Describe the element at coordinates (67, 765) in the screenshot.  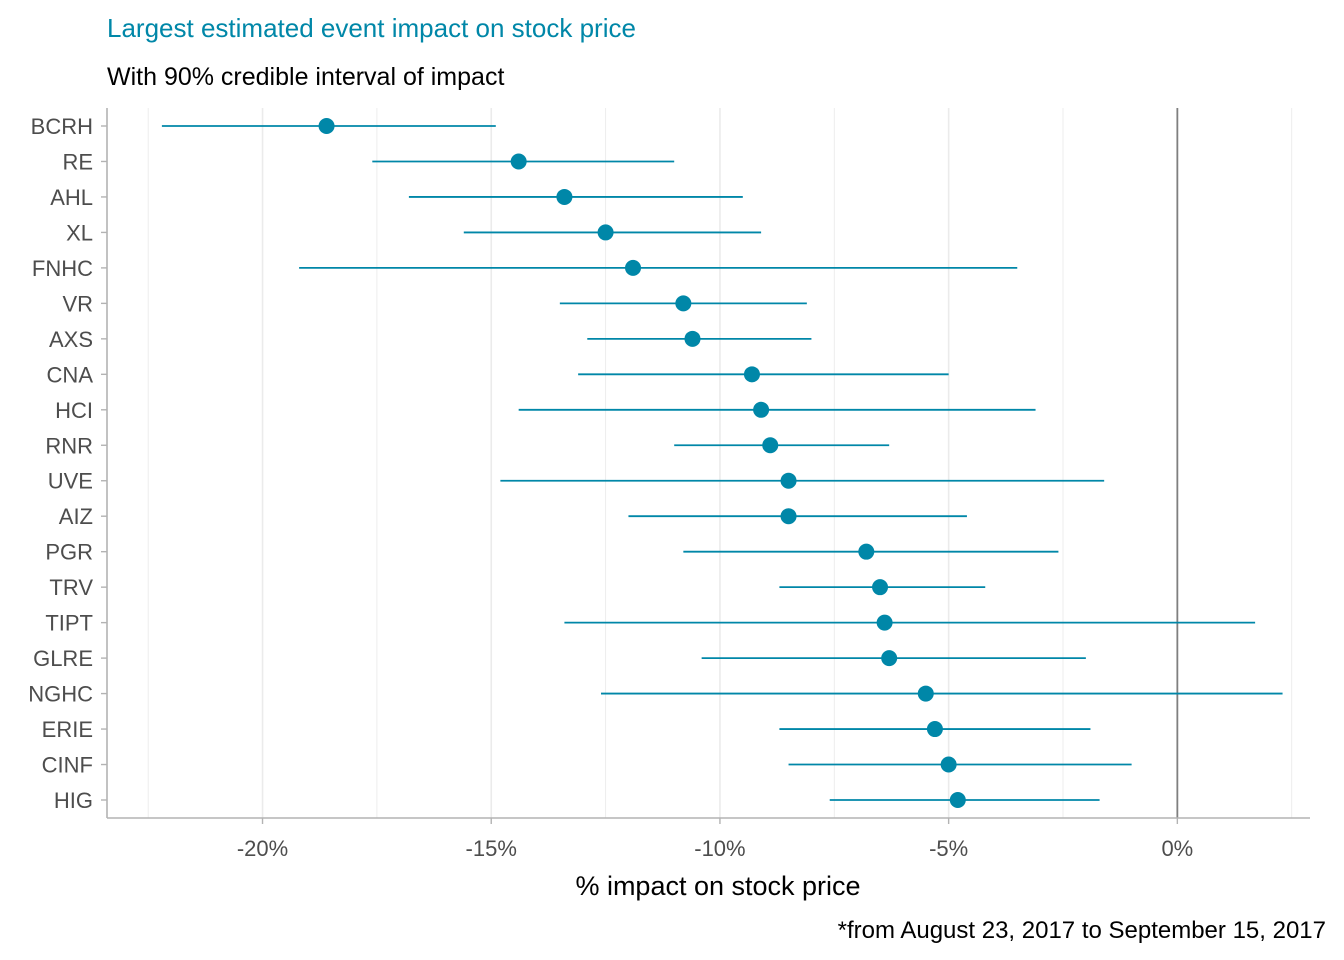
I see `y-tick-label-cinf: CINF` at that location.